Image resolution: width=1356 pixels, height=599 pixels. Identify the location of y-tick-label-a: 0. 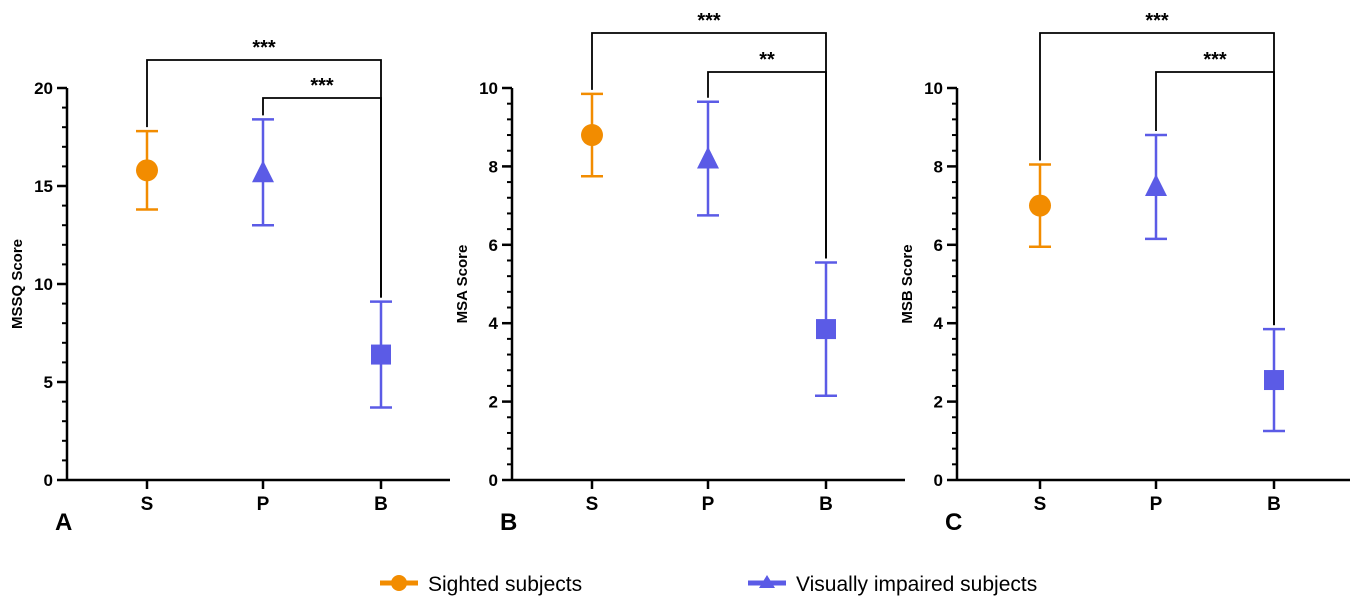
(48, 480).